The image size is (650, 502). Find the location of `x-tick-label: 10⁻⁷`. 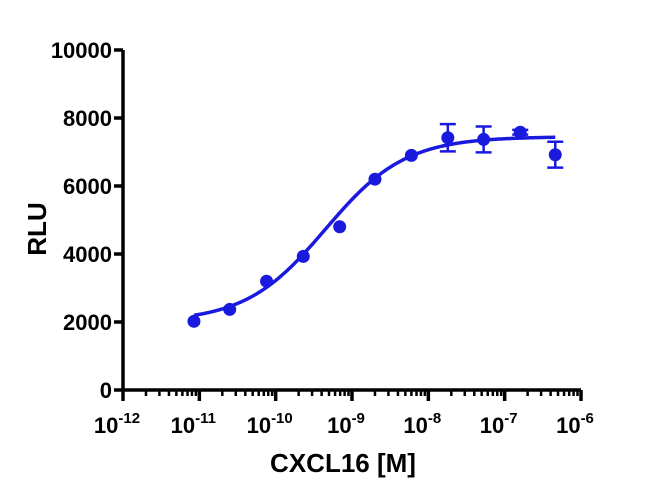

x-tick-label: 10⁻⁷ is located at coordinates (499, 424).